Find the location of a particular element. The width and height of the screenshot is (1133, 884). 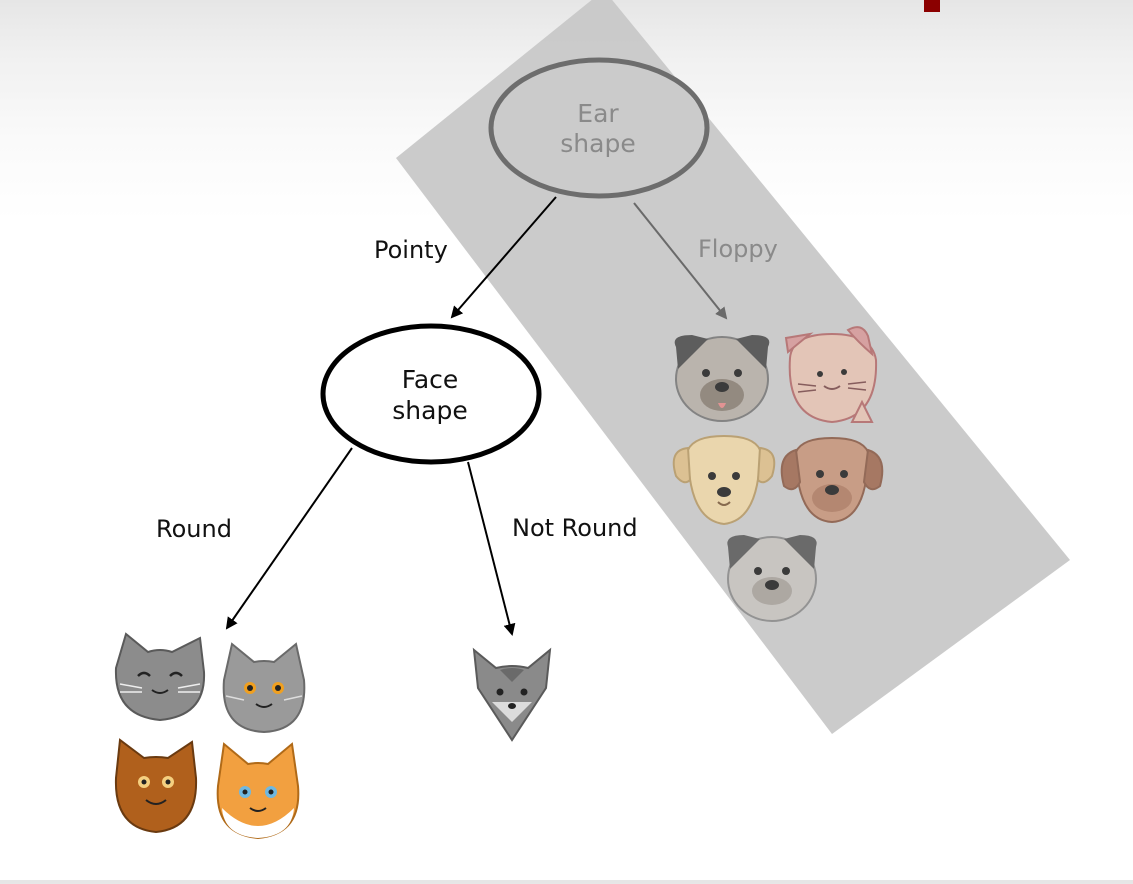

cat-orange-white-icon is located at coordinates (258, 791).